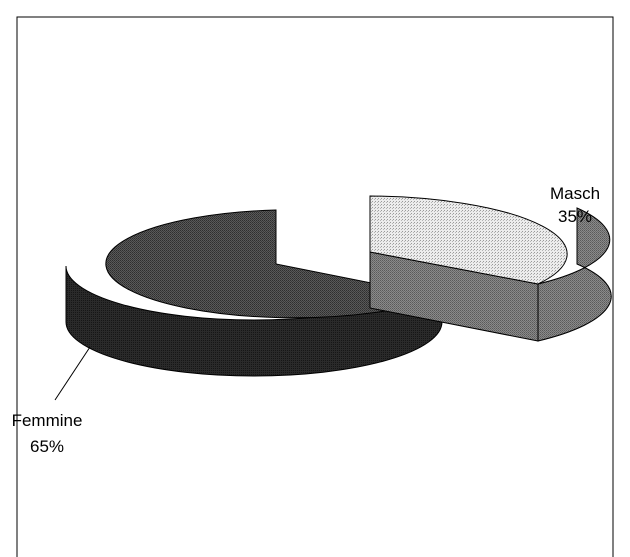 The image size is (630, 557). Describe the element at coordinates (47, 446) in the screenshot. I see `value-label-femmine: 65%` at that location.